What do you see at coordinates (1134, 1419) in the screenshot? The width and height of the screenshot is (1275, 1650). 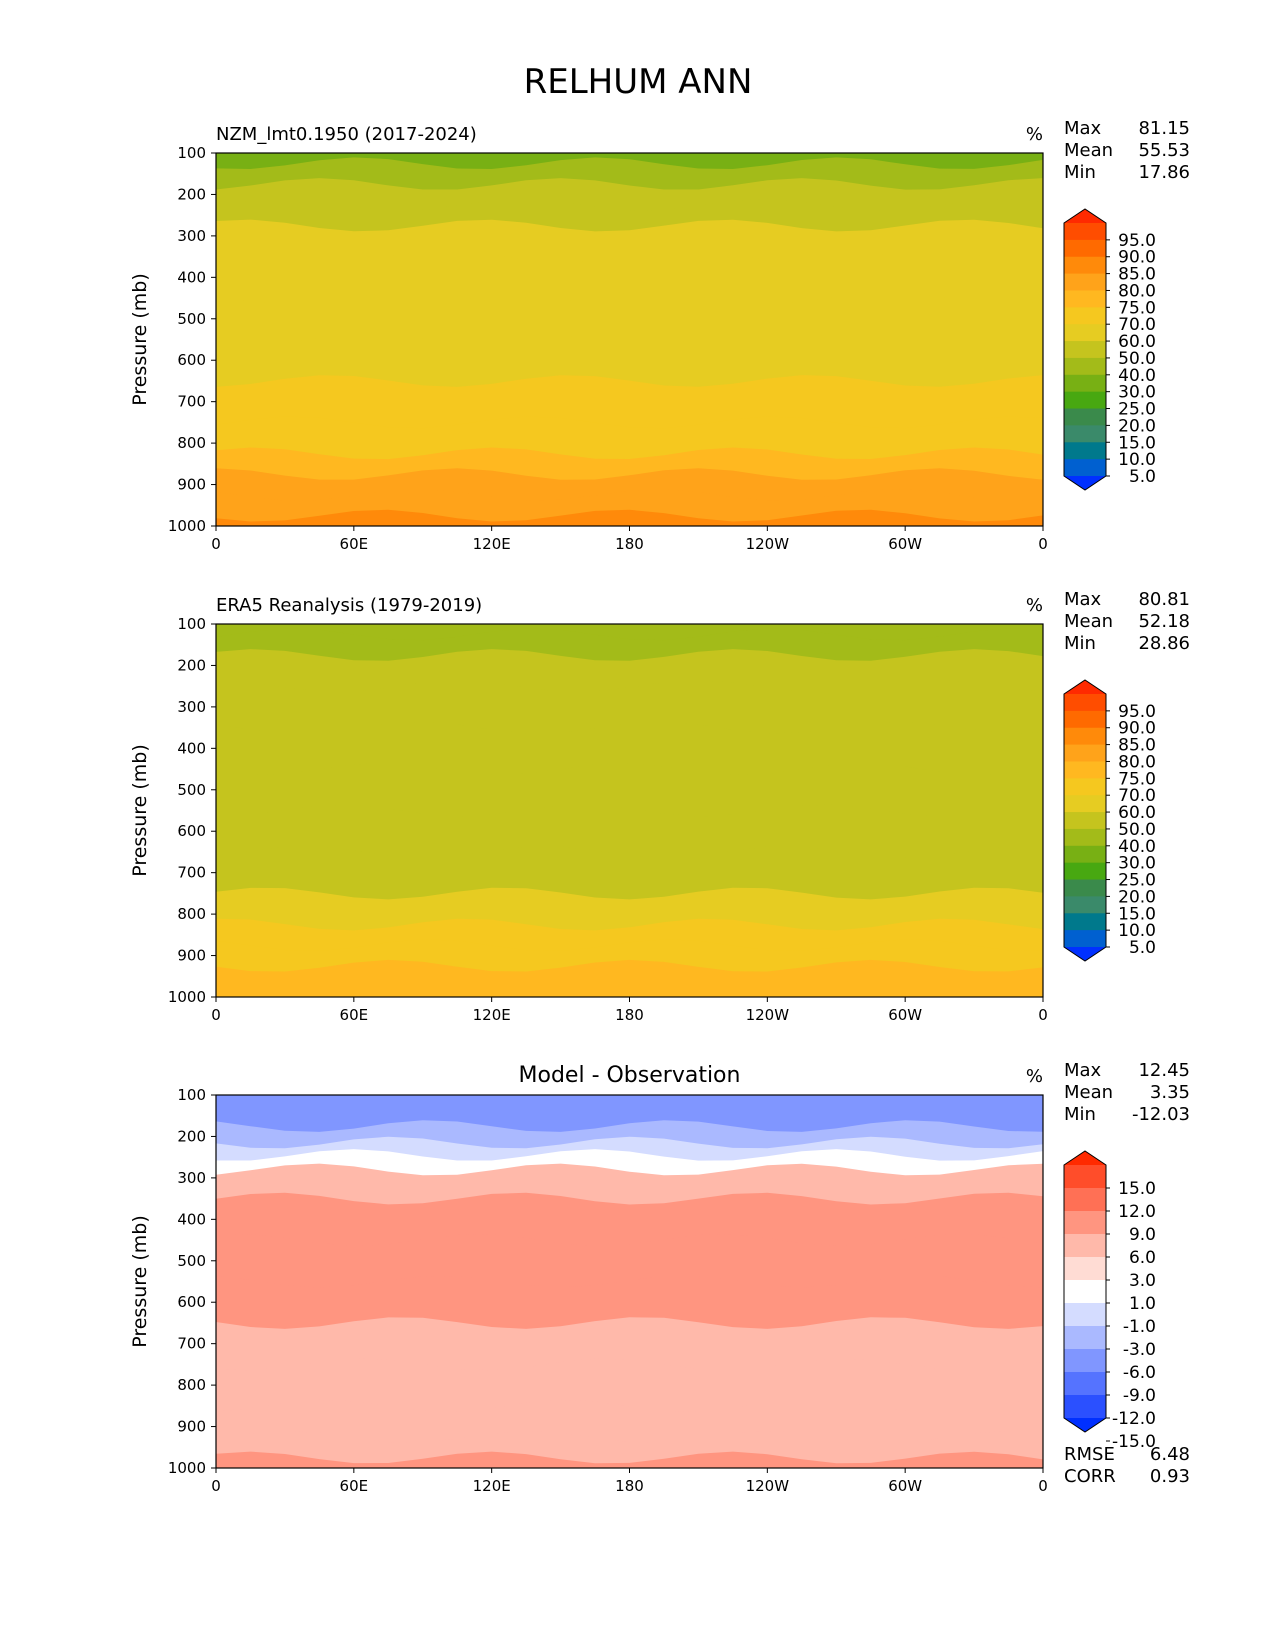 I see `colorbar-label: -12.0` at bounding box center [1134, 1419].